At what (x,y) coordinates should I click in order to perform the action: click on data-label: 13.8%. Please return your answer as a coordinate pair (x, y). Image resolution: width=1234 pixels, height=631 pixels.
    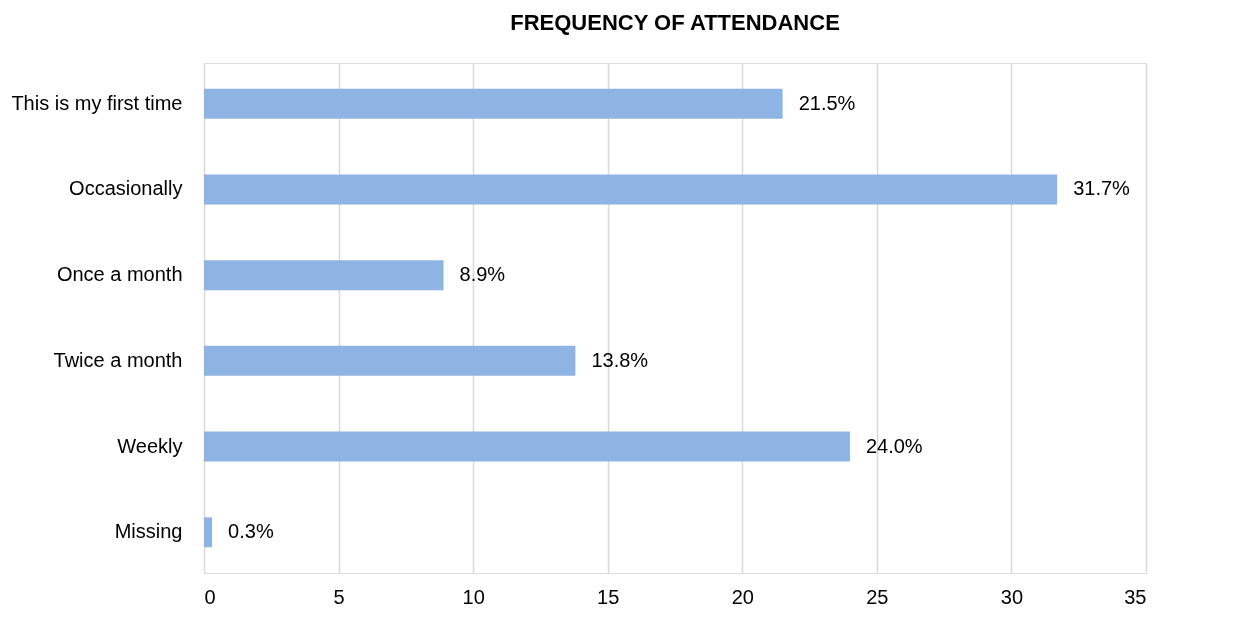
    Looking at the image, I should click on (620, 359).